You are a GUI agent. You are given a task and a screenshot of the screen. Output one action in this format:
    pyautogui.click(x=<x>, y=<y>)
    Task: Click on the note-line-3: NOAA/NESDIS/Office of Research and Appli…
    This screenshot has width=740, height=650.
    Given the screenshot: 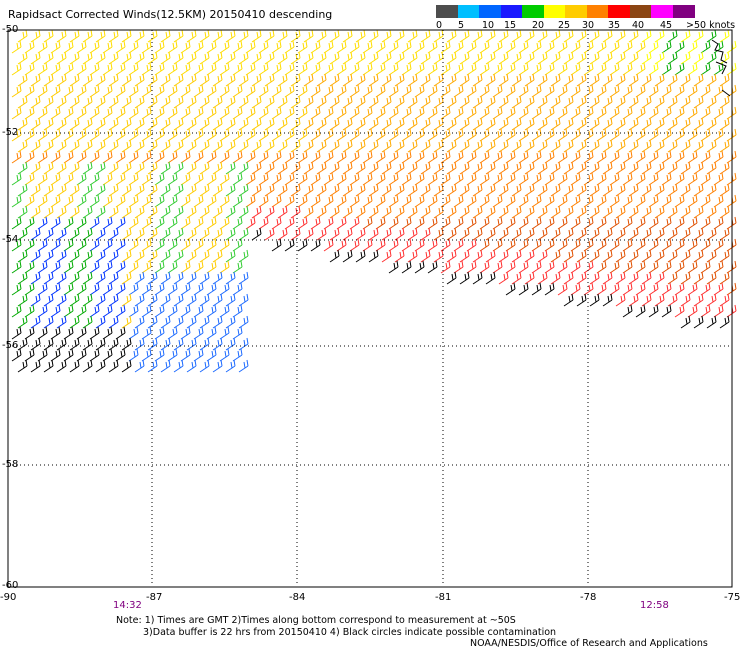 What is the action you would take?
    pyautogui.click(x=589, y=643)
    